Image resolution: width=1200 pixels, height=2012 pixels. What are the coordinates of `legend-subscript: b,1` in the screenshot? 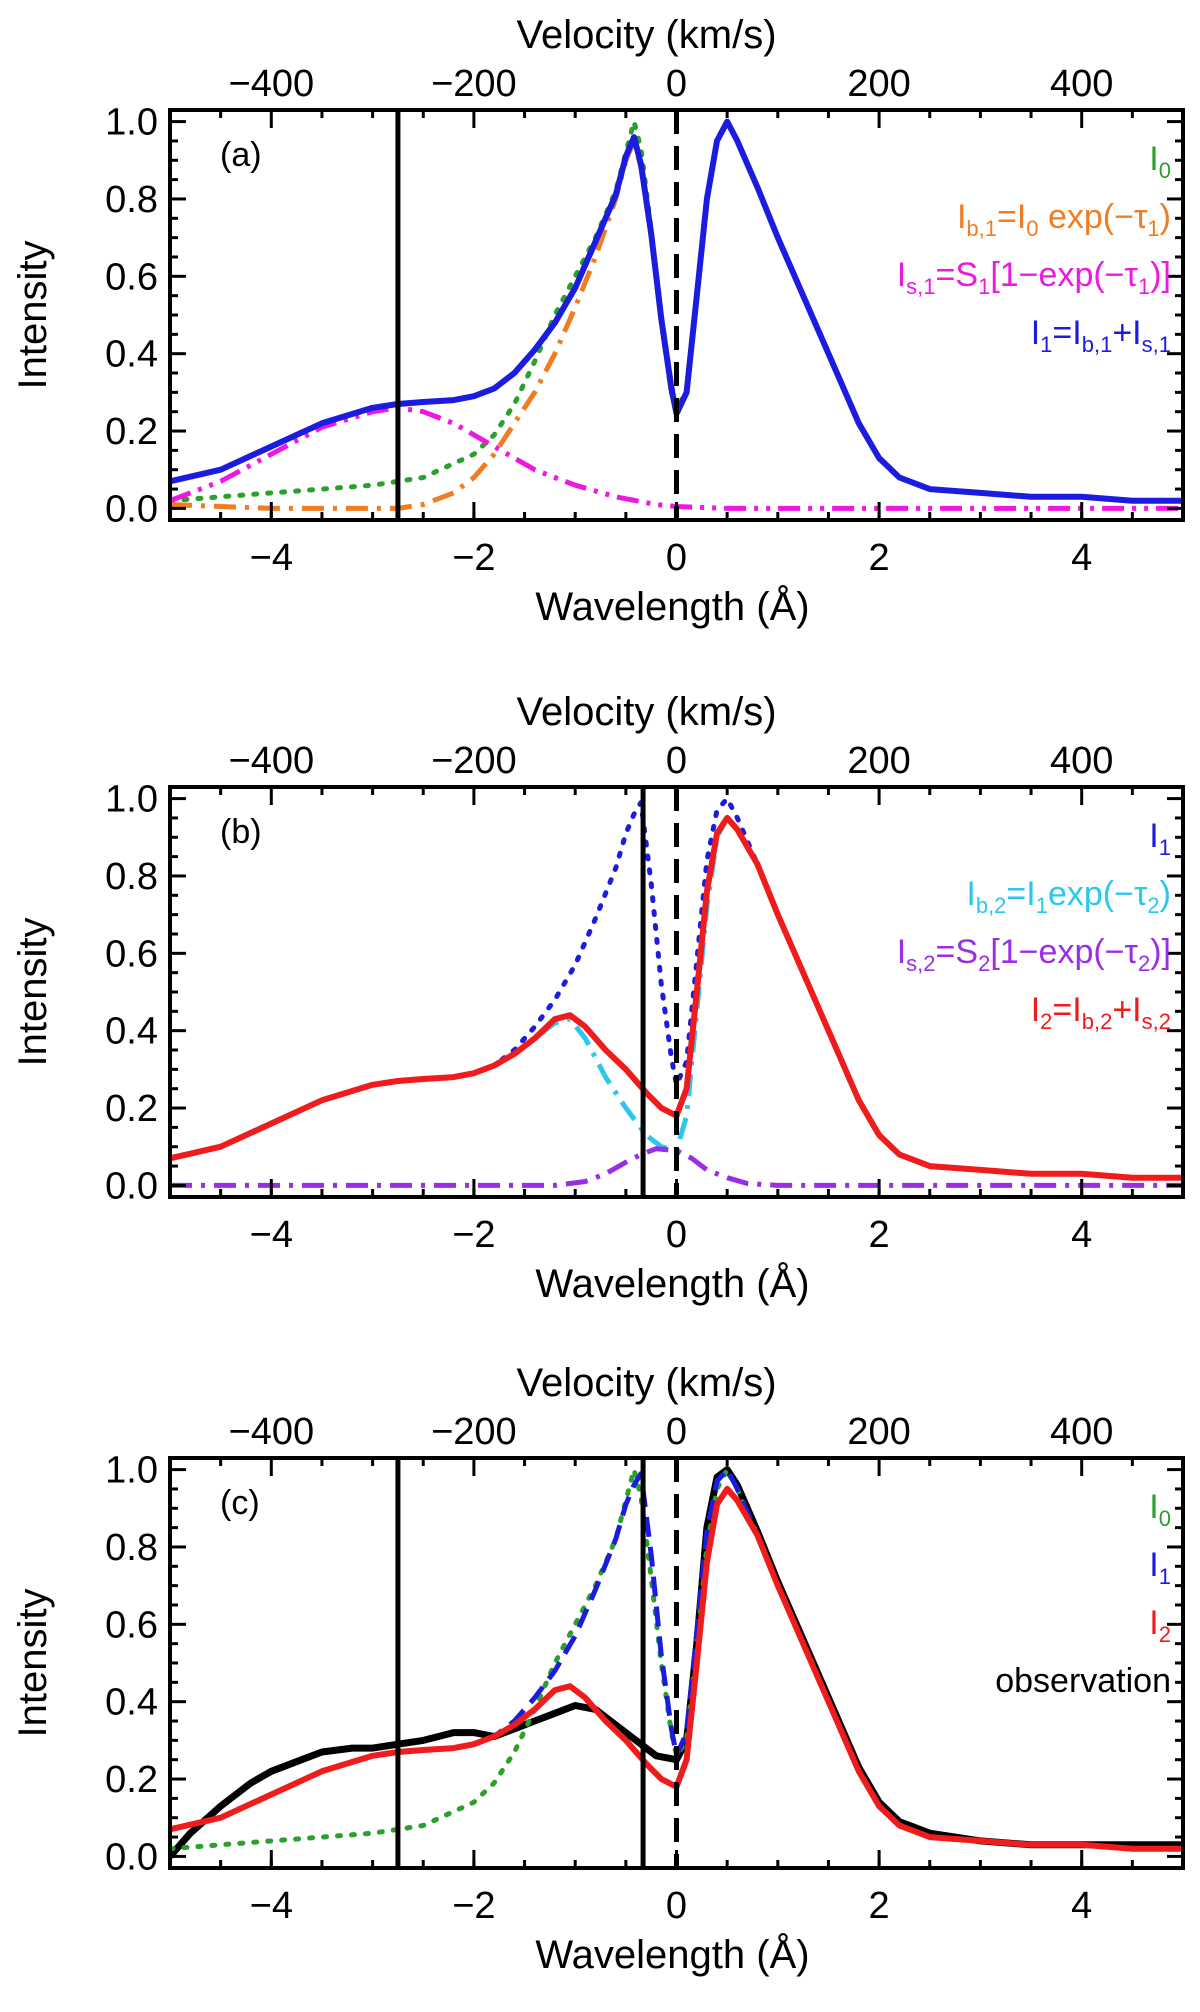 It's located at (981, 228).